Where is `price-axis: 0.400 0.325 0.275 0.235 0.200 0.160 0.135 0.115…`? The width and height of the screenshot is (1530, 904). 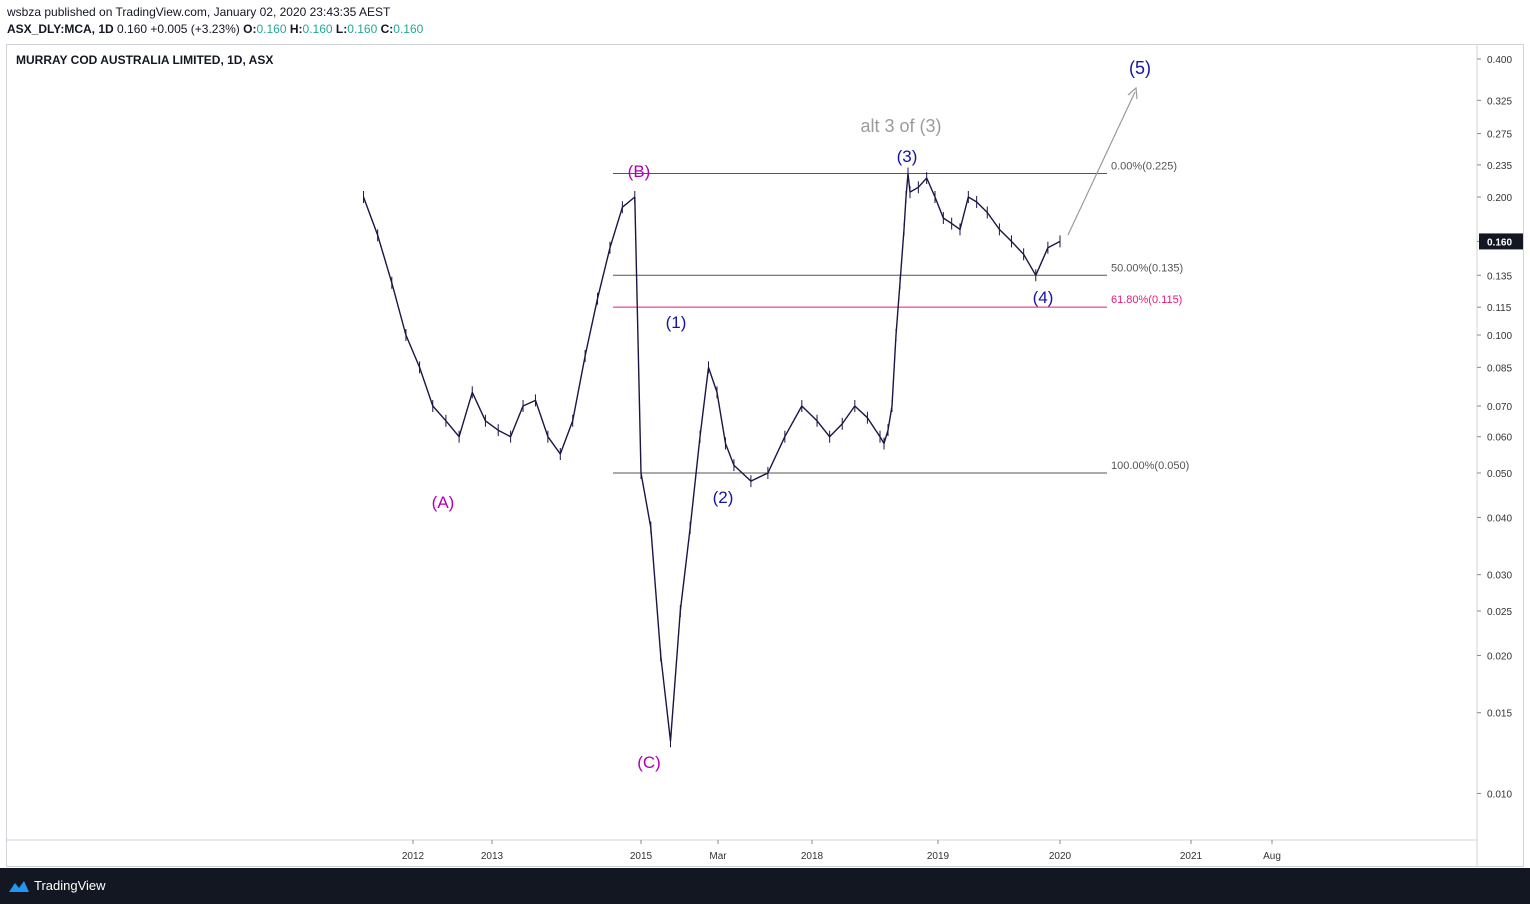
price-axis: 0.400 0.325 0.275 0.235 0.200 0.160 0.135 0.115… is located at coordinates (1500, 427).